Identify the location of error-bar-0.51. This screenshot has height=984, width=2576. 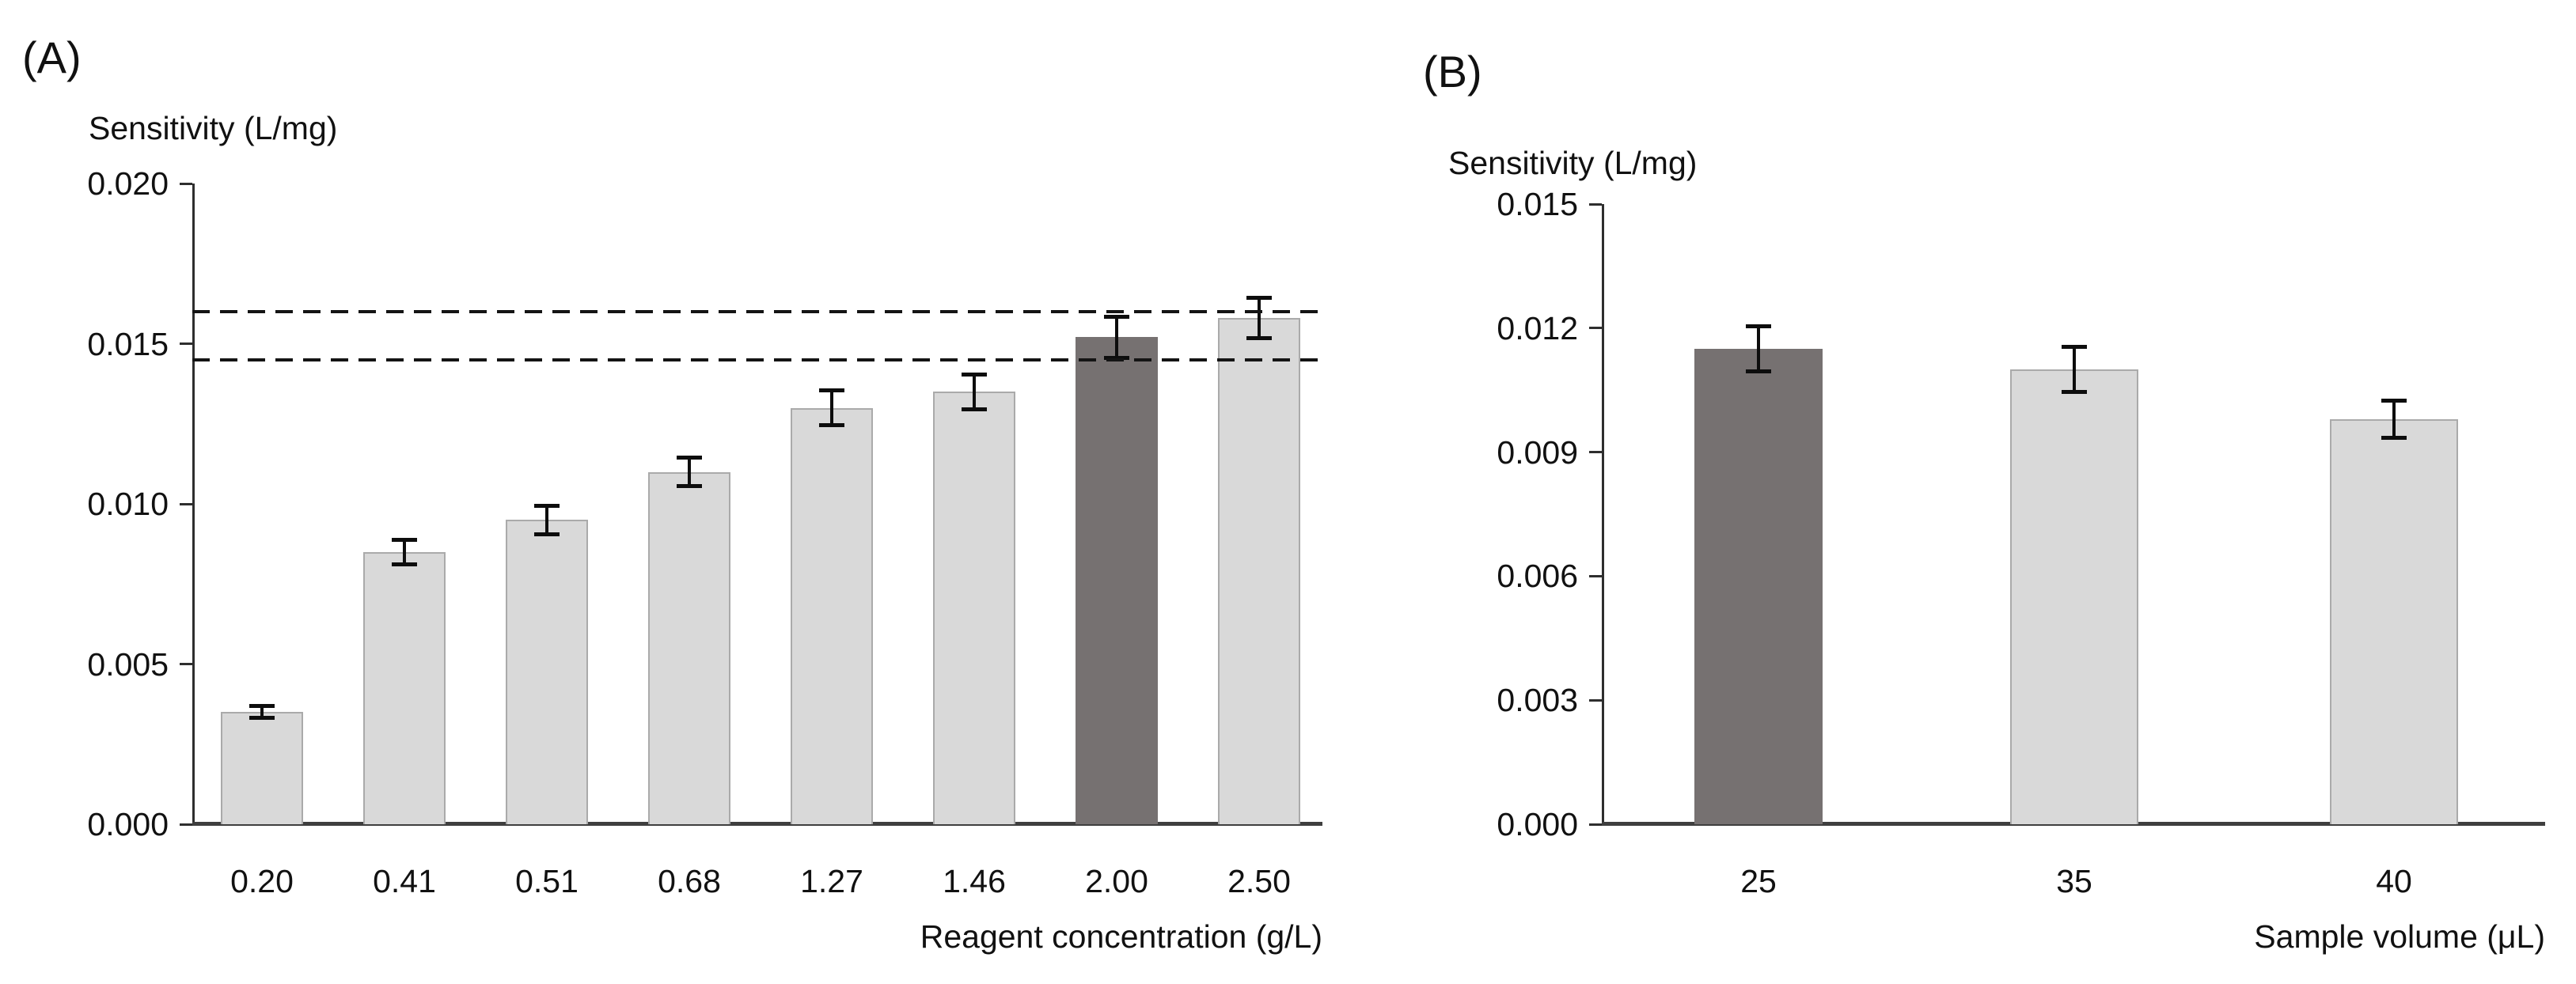
(547, 520).